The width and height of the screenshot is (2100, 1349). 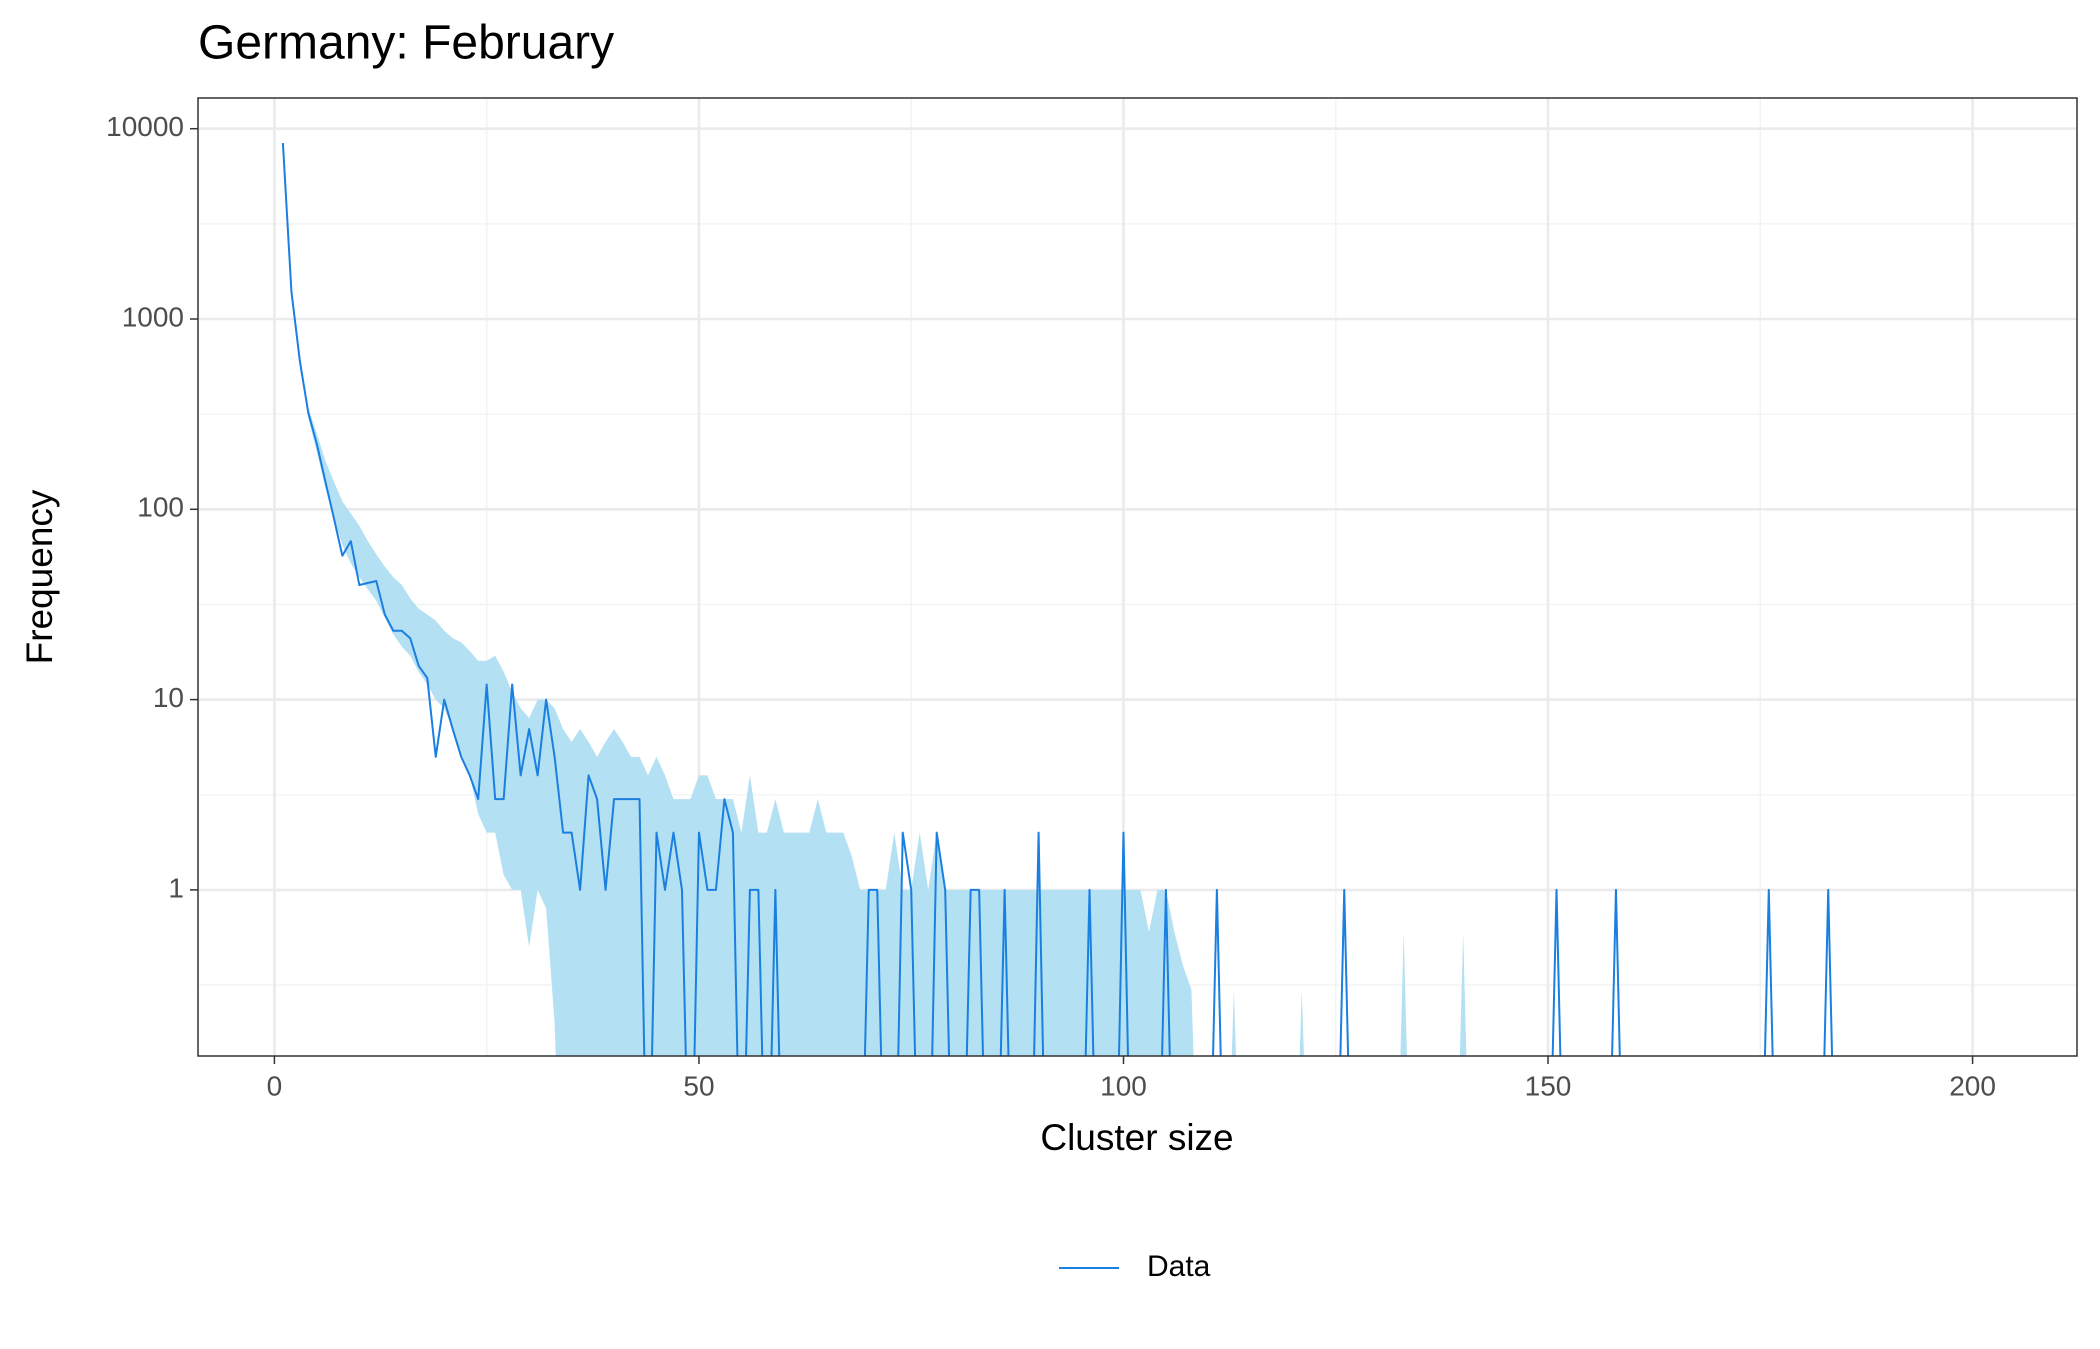 What do you see at coordinates (1135, 1266) in the screenshot?
I see `legend: Data` at bounding box center [1135, 1266].